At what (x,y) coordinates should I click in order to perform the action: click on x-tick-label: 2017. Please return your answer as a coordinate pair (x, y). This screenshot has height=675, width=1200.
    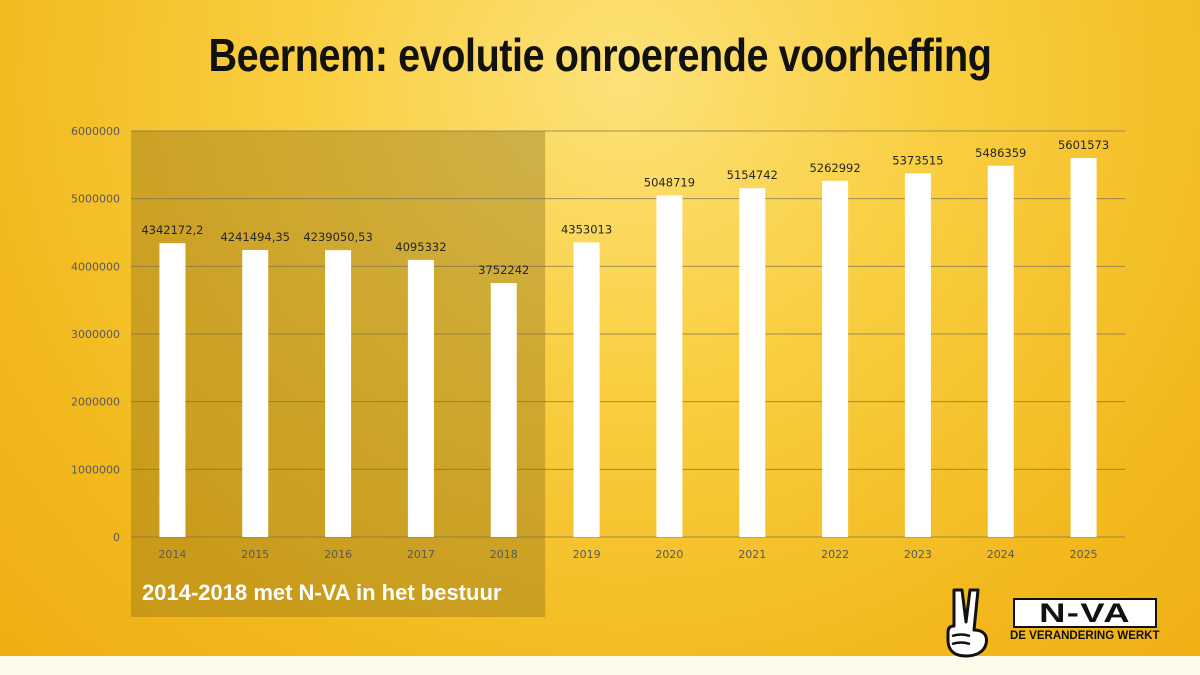
    Looking at the image, I should click on (421, 554).